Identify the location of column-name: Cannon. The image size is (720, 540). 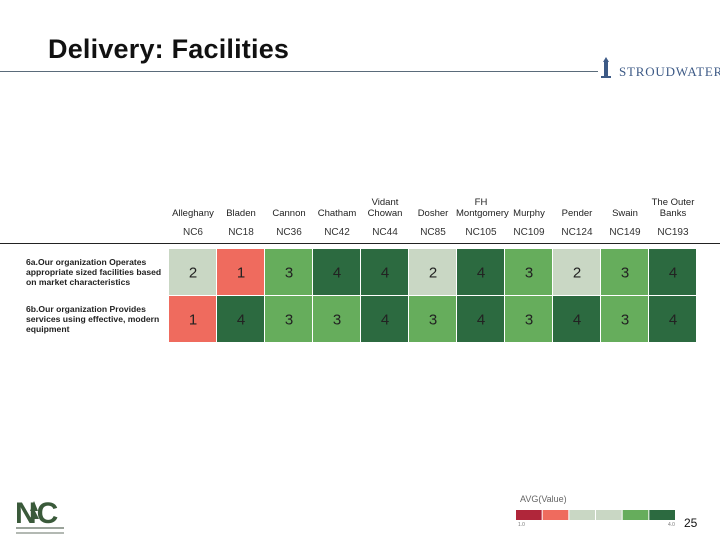
(289, 213).